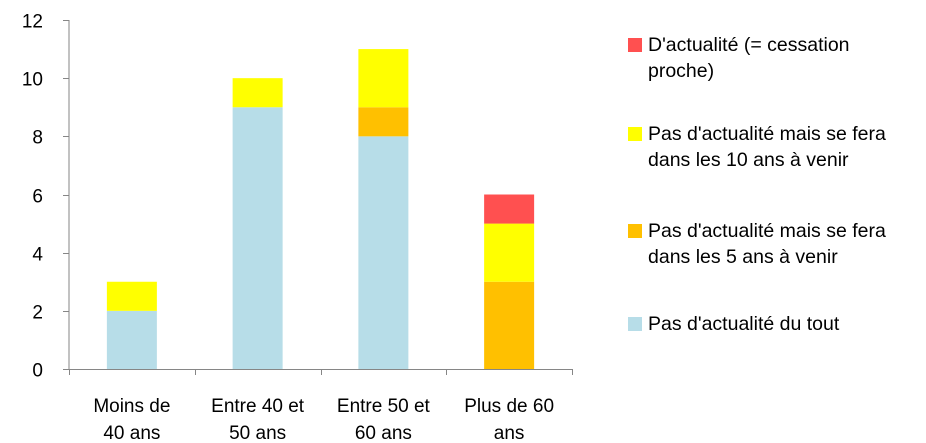 The image size is (926, 443). I want to click on y-tick-label: 8, so click(37, 138).